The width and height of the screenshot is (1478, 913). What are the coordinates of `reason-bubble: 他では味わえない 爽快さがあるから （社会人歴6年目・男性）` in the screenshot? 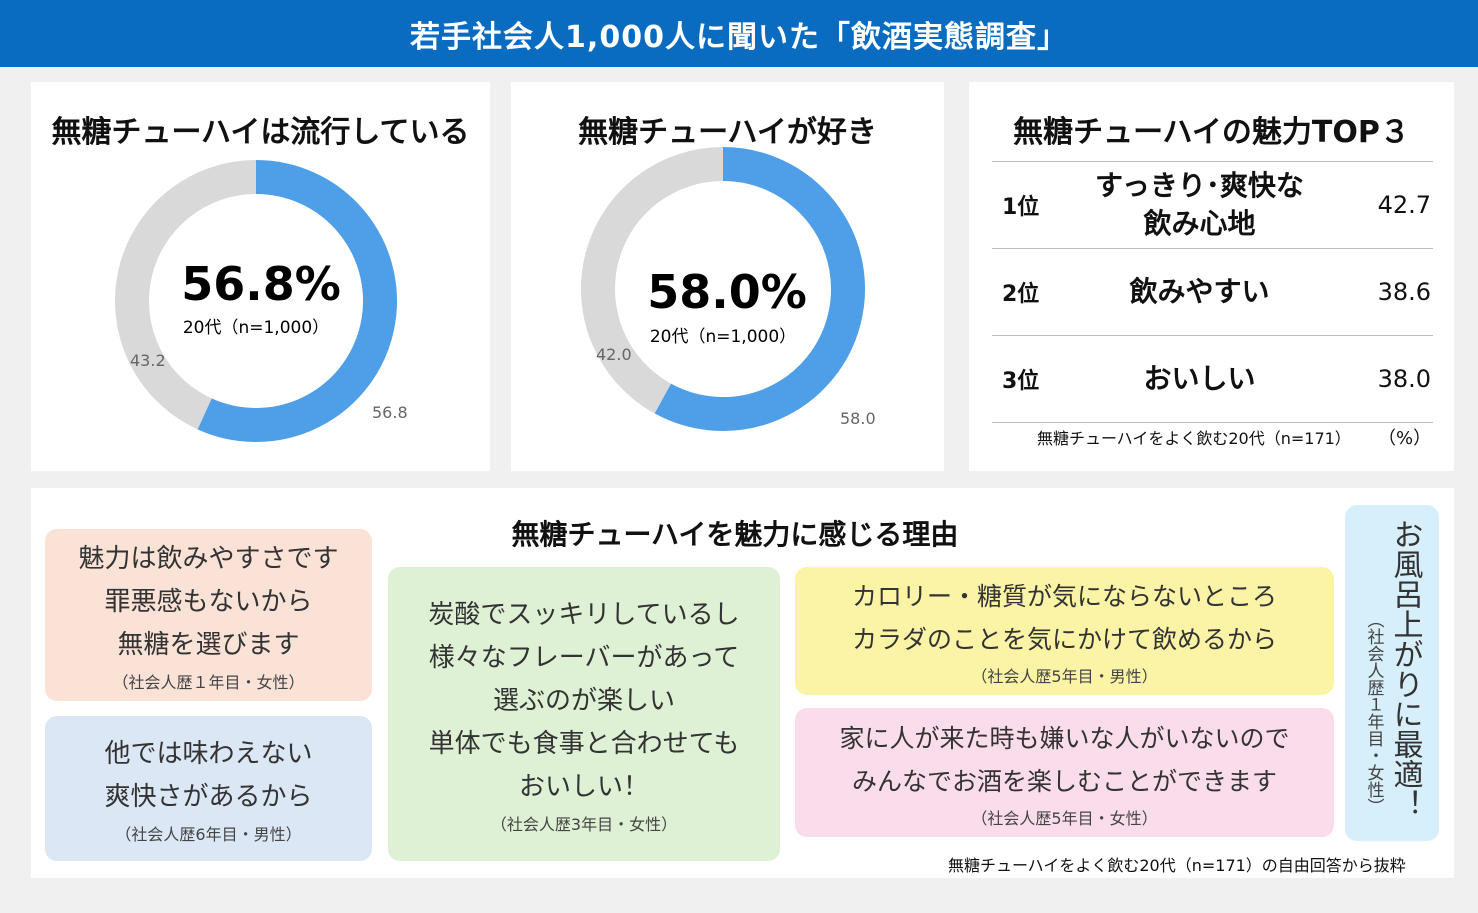 It's located at (208, 788).